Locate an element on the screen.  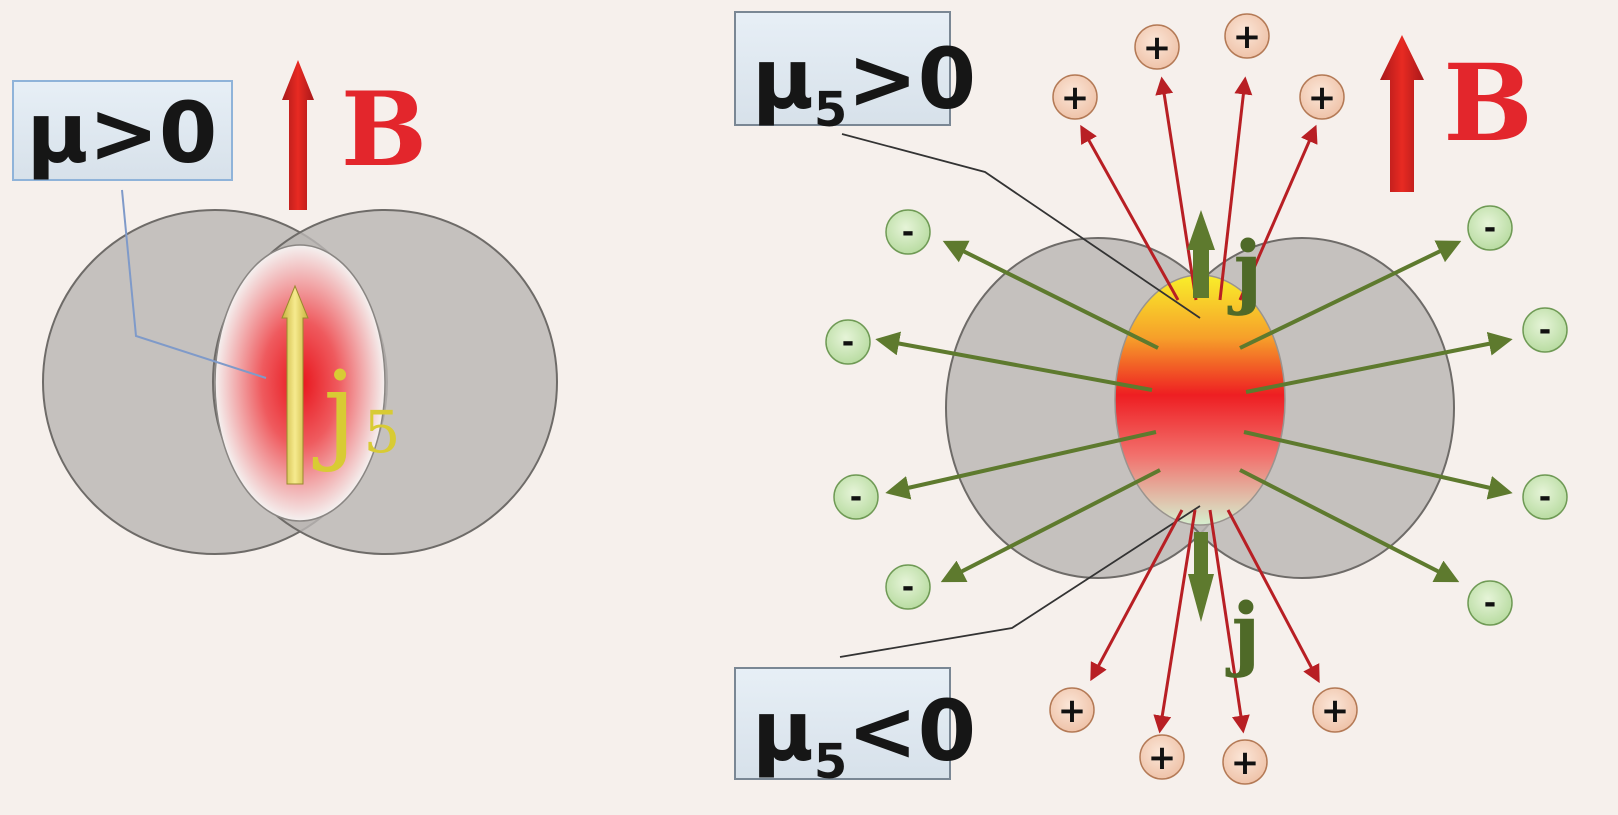
mu-label-box is located at coordinates (122, 130).